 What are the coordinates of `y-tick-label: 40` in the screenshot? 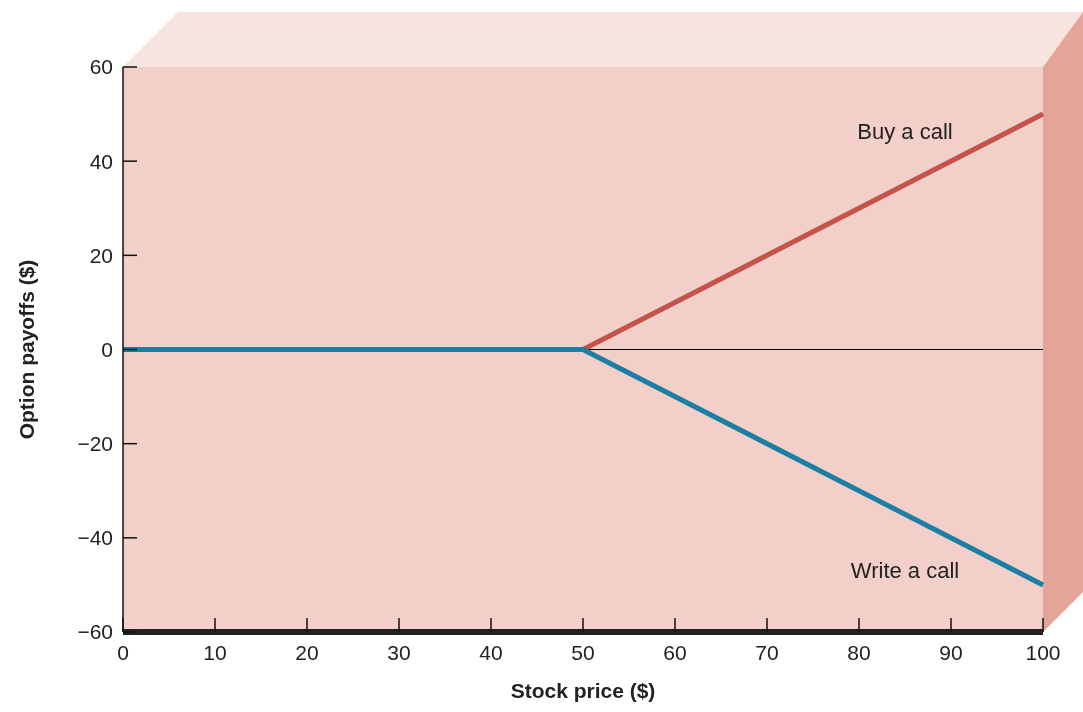 It's located at (101, 161).